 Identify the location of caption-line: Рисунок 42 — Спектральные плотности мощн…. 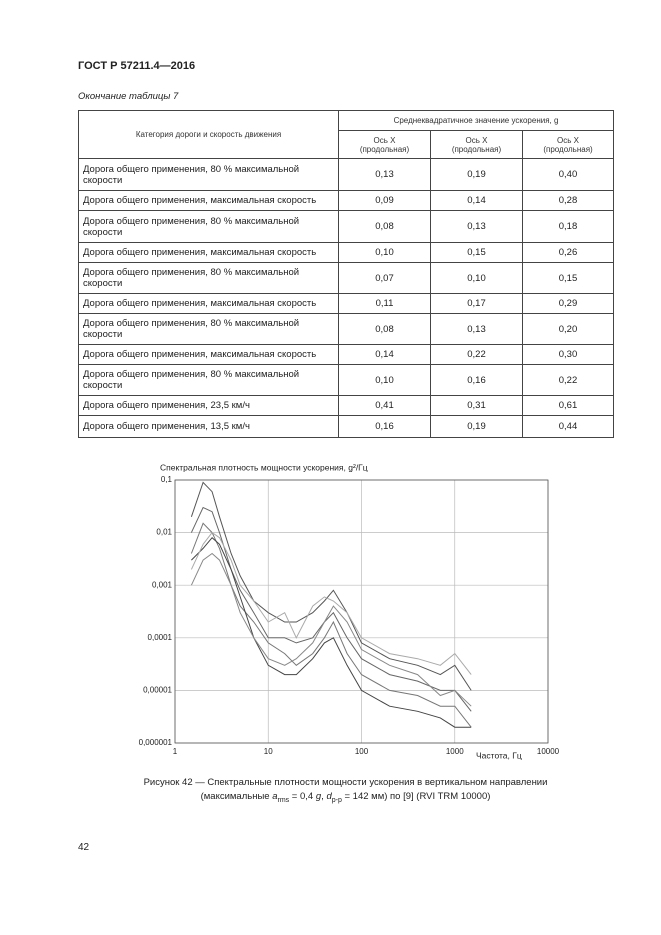
(345, 782).